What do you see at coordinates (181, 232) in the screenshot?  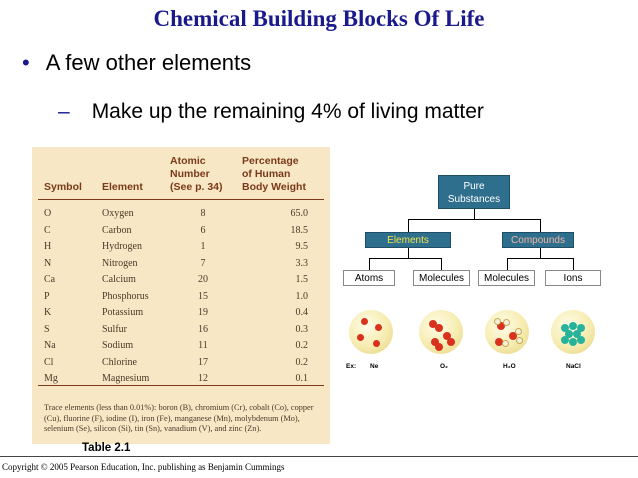 I see `table-row: C Carbon 6 18.5` at bounding box center [181, 232].